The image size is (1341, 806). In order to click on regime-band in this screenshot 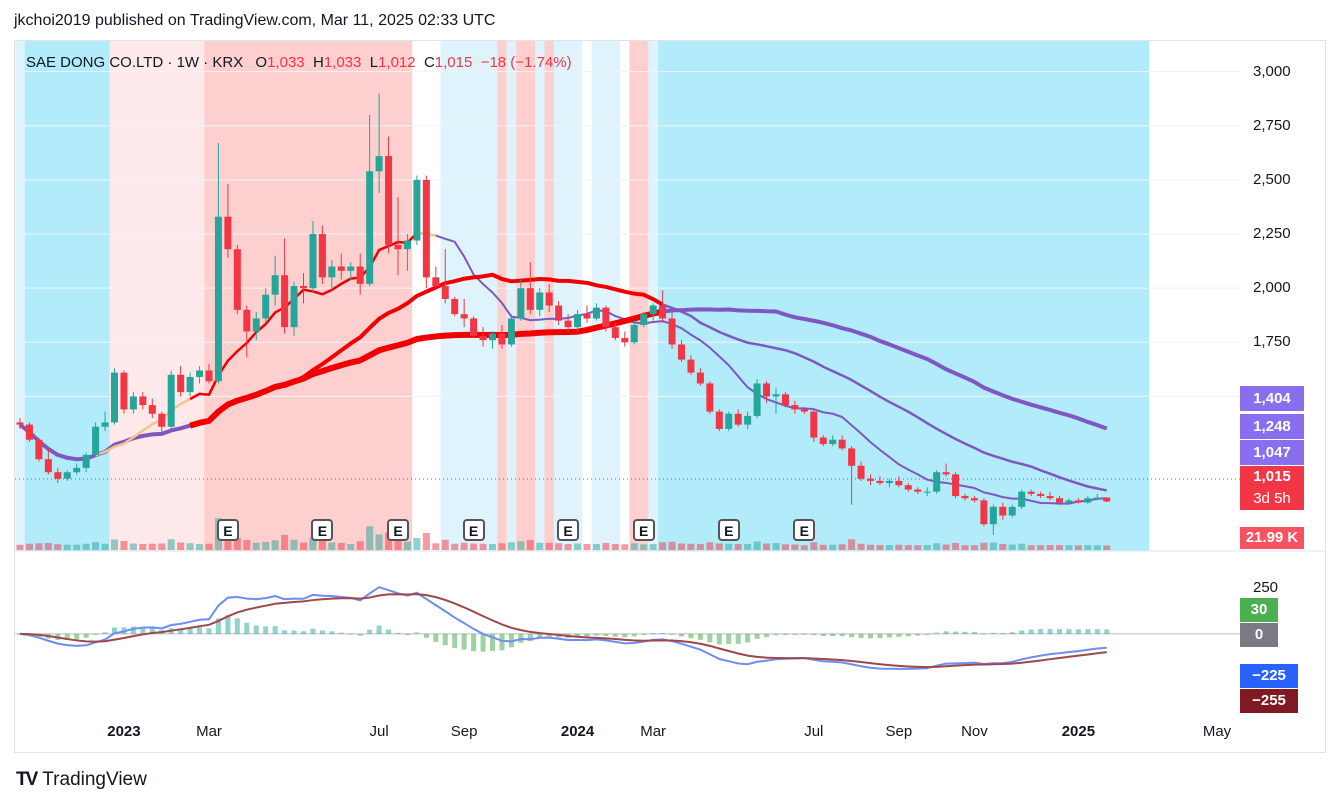, I will do `click(502, 296)`.